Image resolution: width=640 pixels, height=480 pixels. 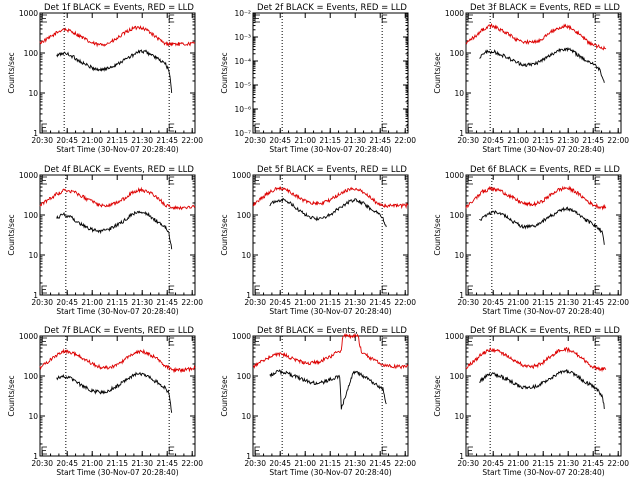 What do you see at coordinates (332, 331) in the screenshot?
I see `panel-title: Det 8f BLACK = Events, RED = LLD` at bounding box center [332, 331].